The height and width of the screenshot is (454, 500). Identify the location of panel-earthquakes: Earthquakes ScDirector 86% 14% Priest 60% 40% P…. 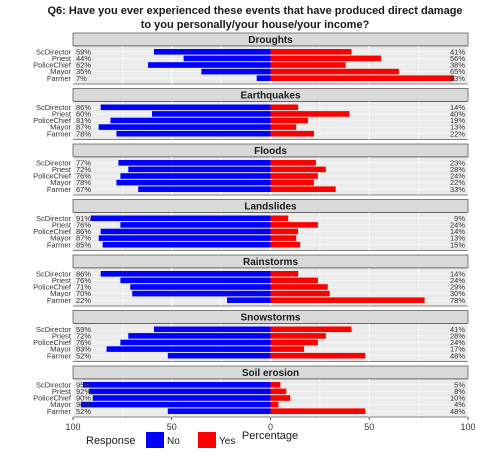
(251, 114).